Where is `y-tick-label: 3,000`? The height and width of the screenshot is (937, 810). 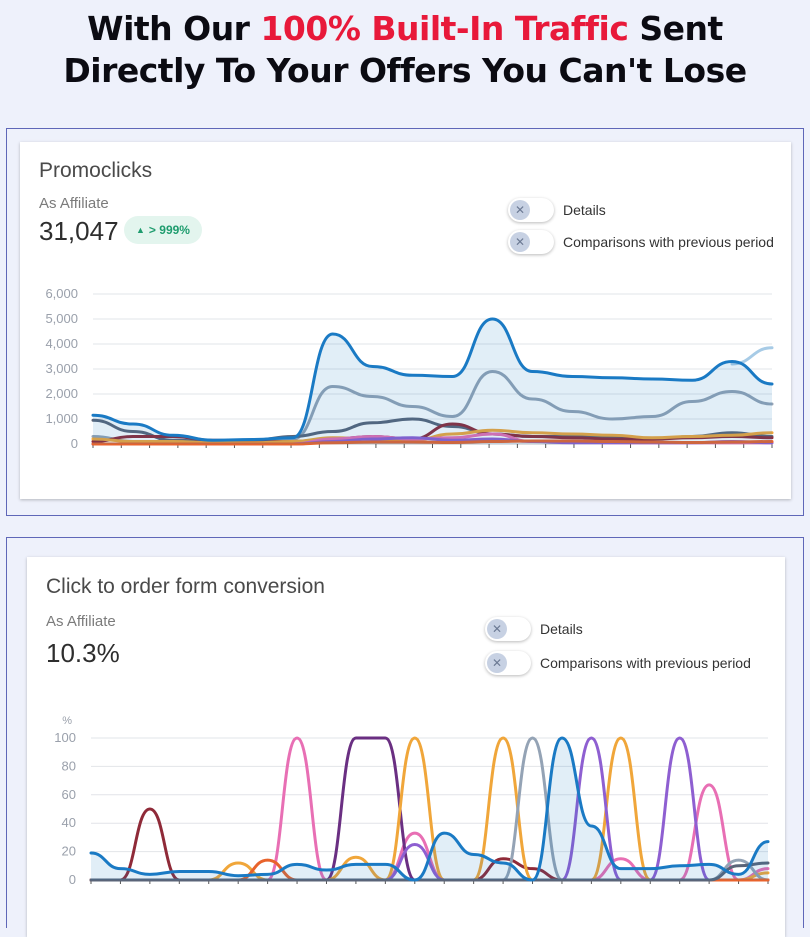
y-tick-label: 3,000 is located at coordinates (61, 368).